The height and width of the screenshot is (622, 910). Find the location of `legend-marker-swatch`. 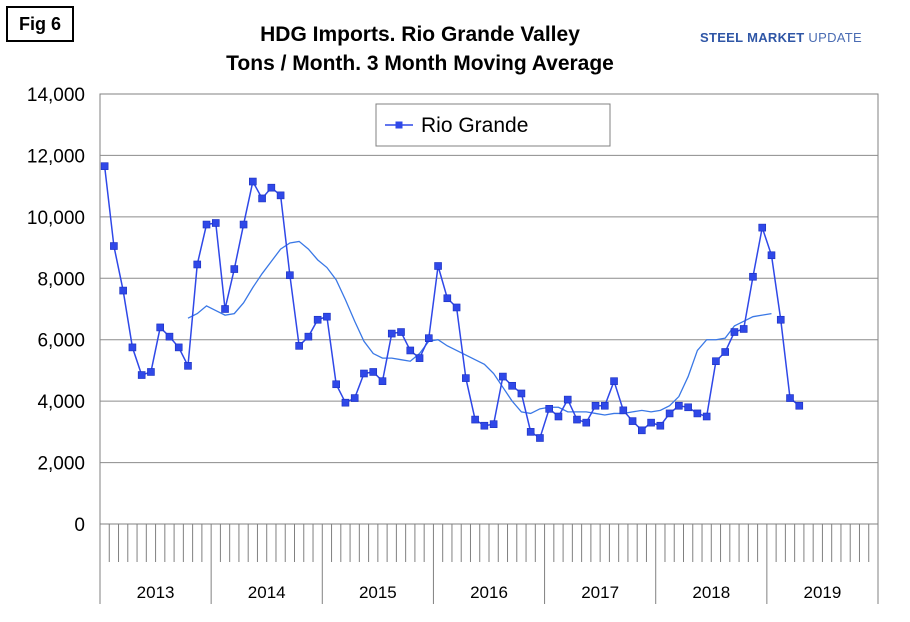

legend-marker-swatch is located at coordinates (399, 125).